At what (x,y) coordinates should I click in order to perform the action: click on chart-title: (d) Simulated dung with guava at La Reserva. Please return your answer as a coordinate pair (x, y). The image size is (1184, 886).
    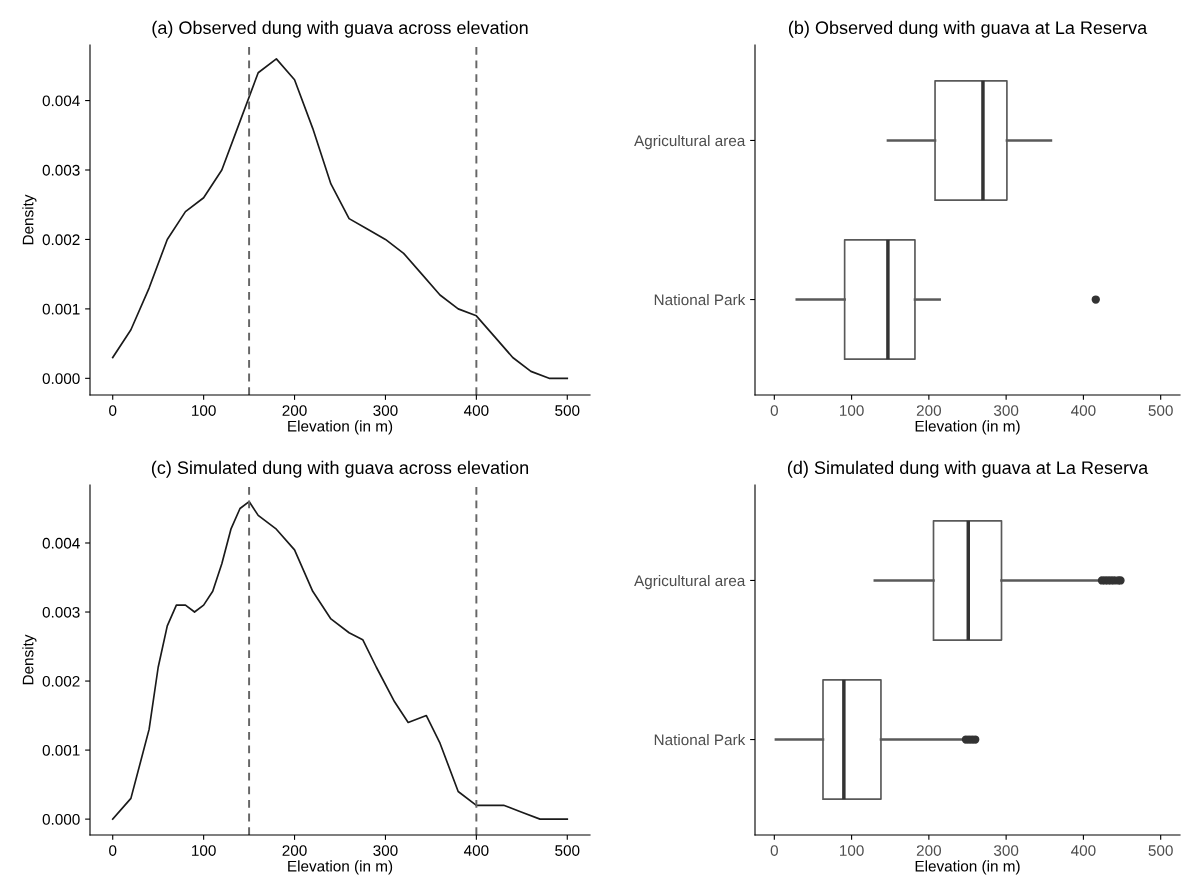
    Looking at the image, I should click on (968, 469).